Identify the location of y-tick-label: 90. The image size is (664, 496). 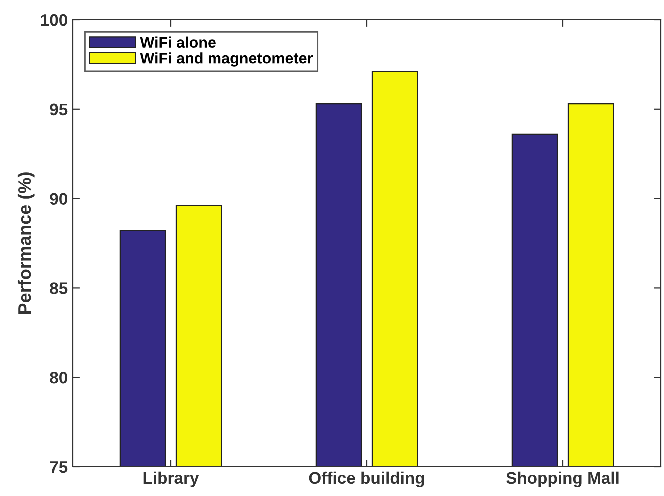
(59, 199).